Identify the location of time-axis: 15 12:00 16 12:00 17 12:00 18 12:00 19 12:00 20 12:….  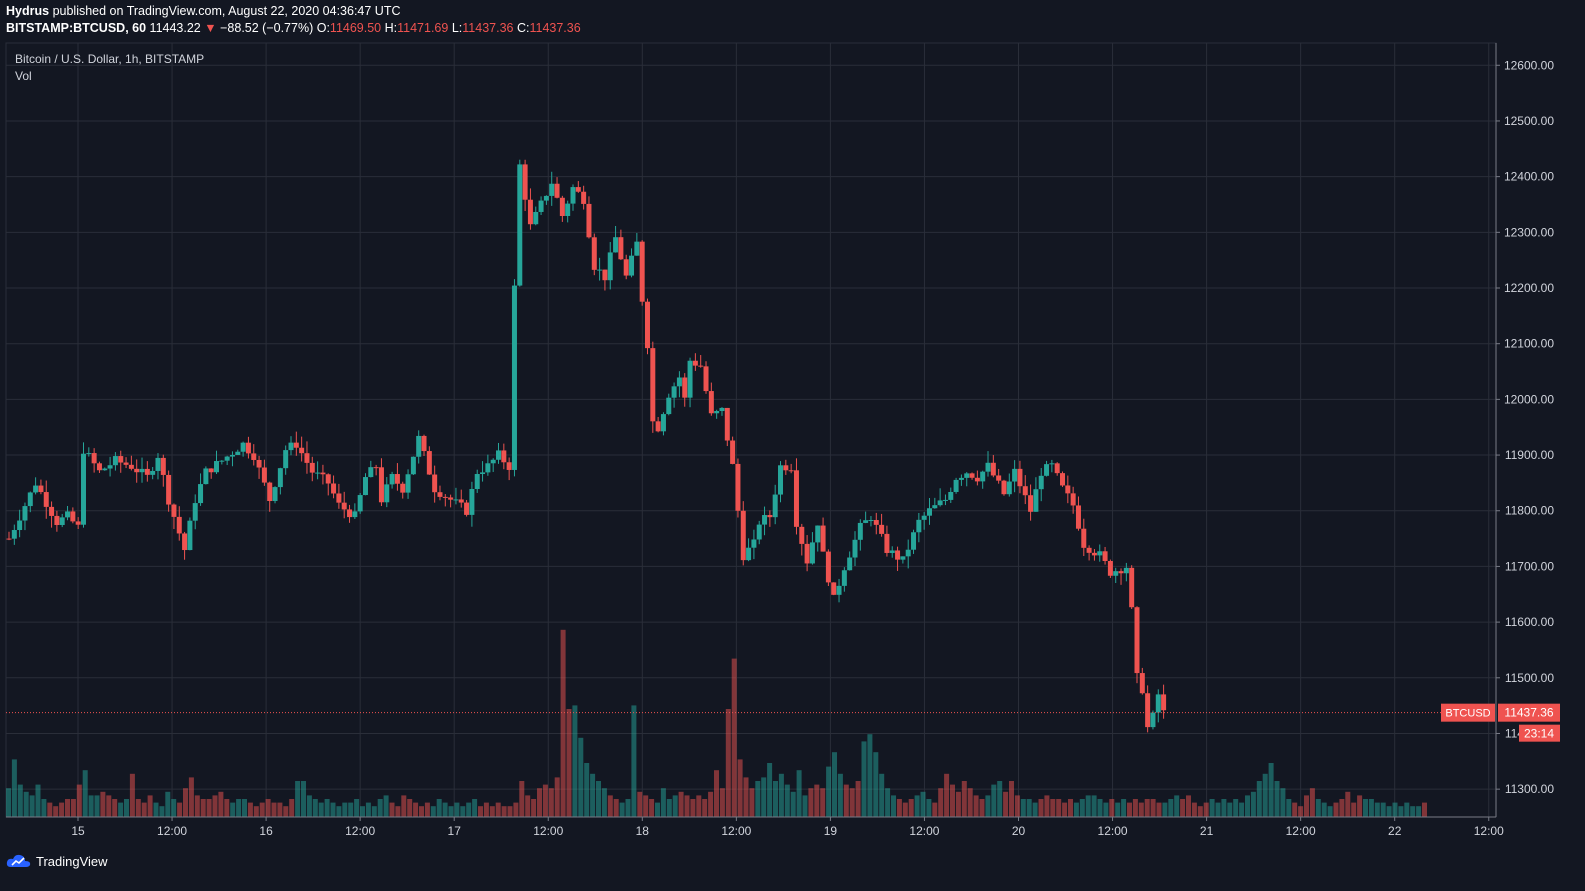
(755, 827).